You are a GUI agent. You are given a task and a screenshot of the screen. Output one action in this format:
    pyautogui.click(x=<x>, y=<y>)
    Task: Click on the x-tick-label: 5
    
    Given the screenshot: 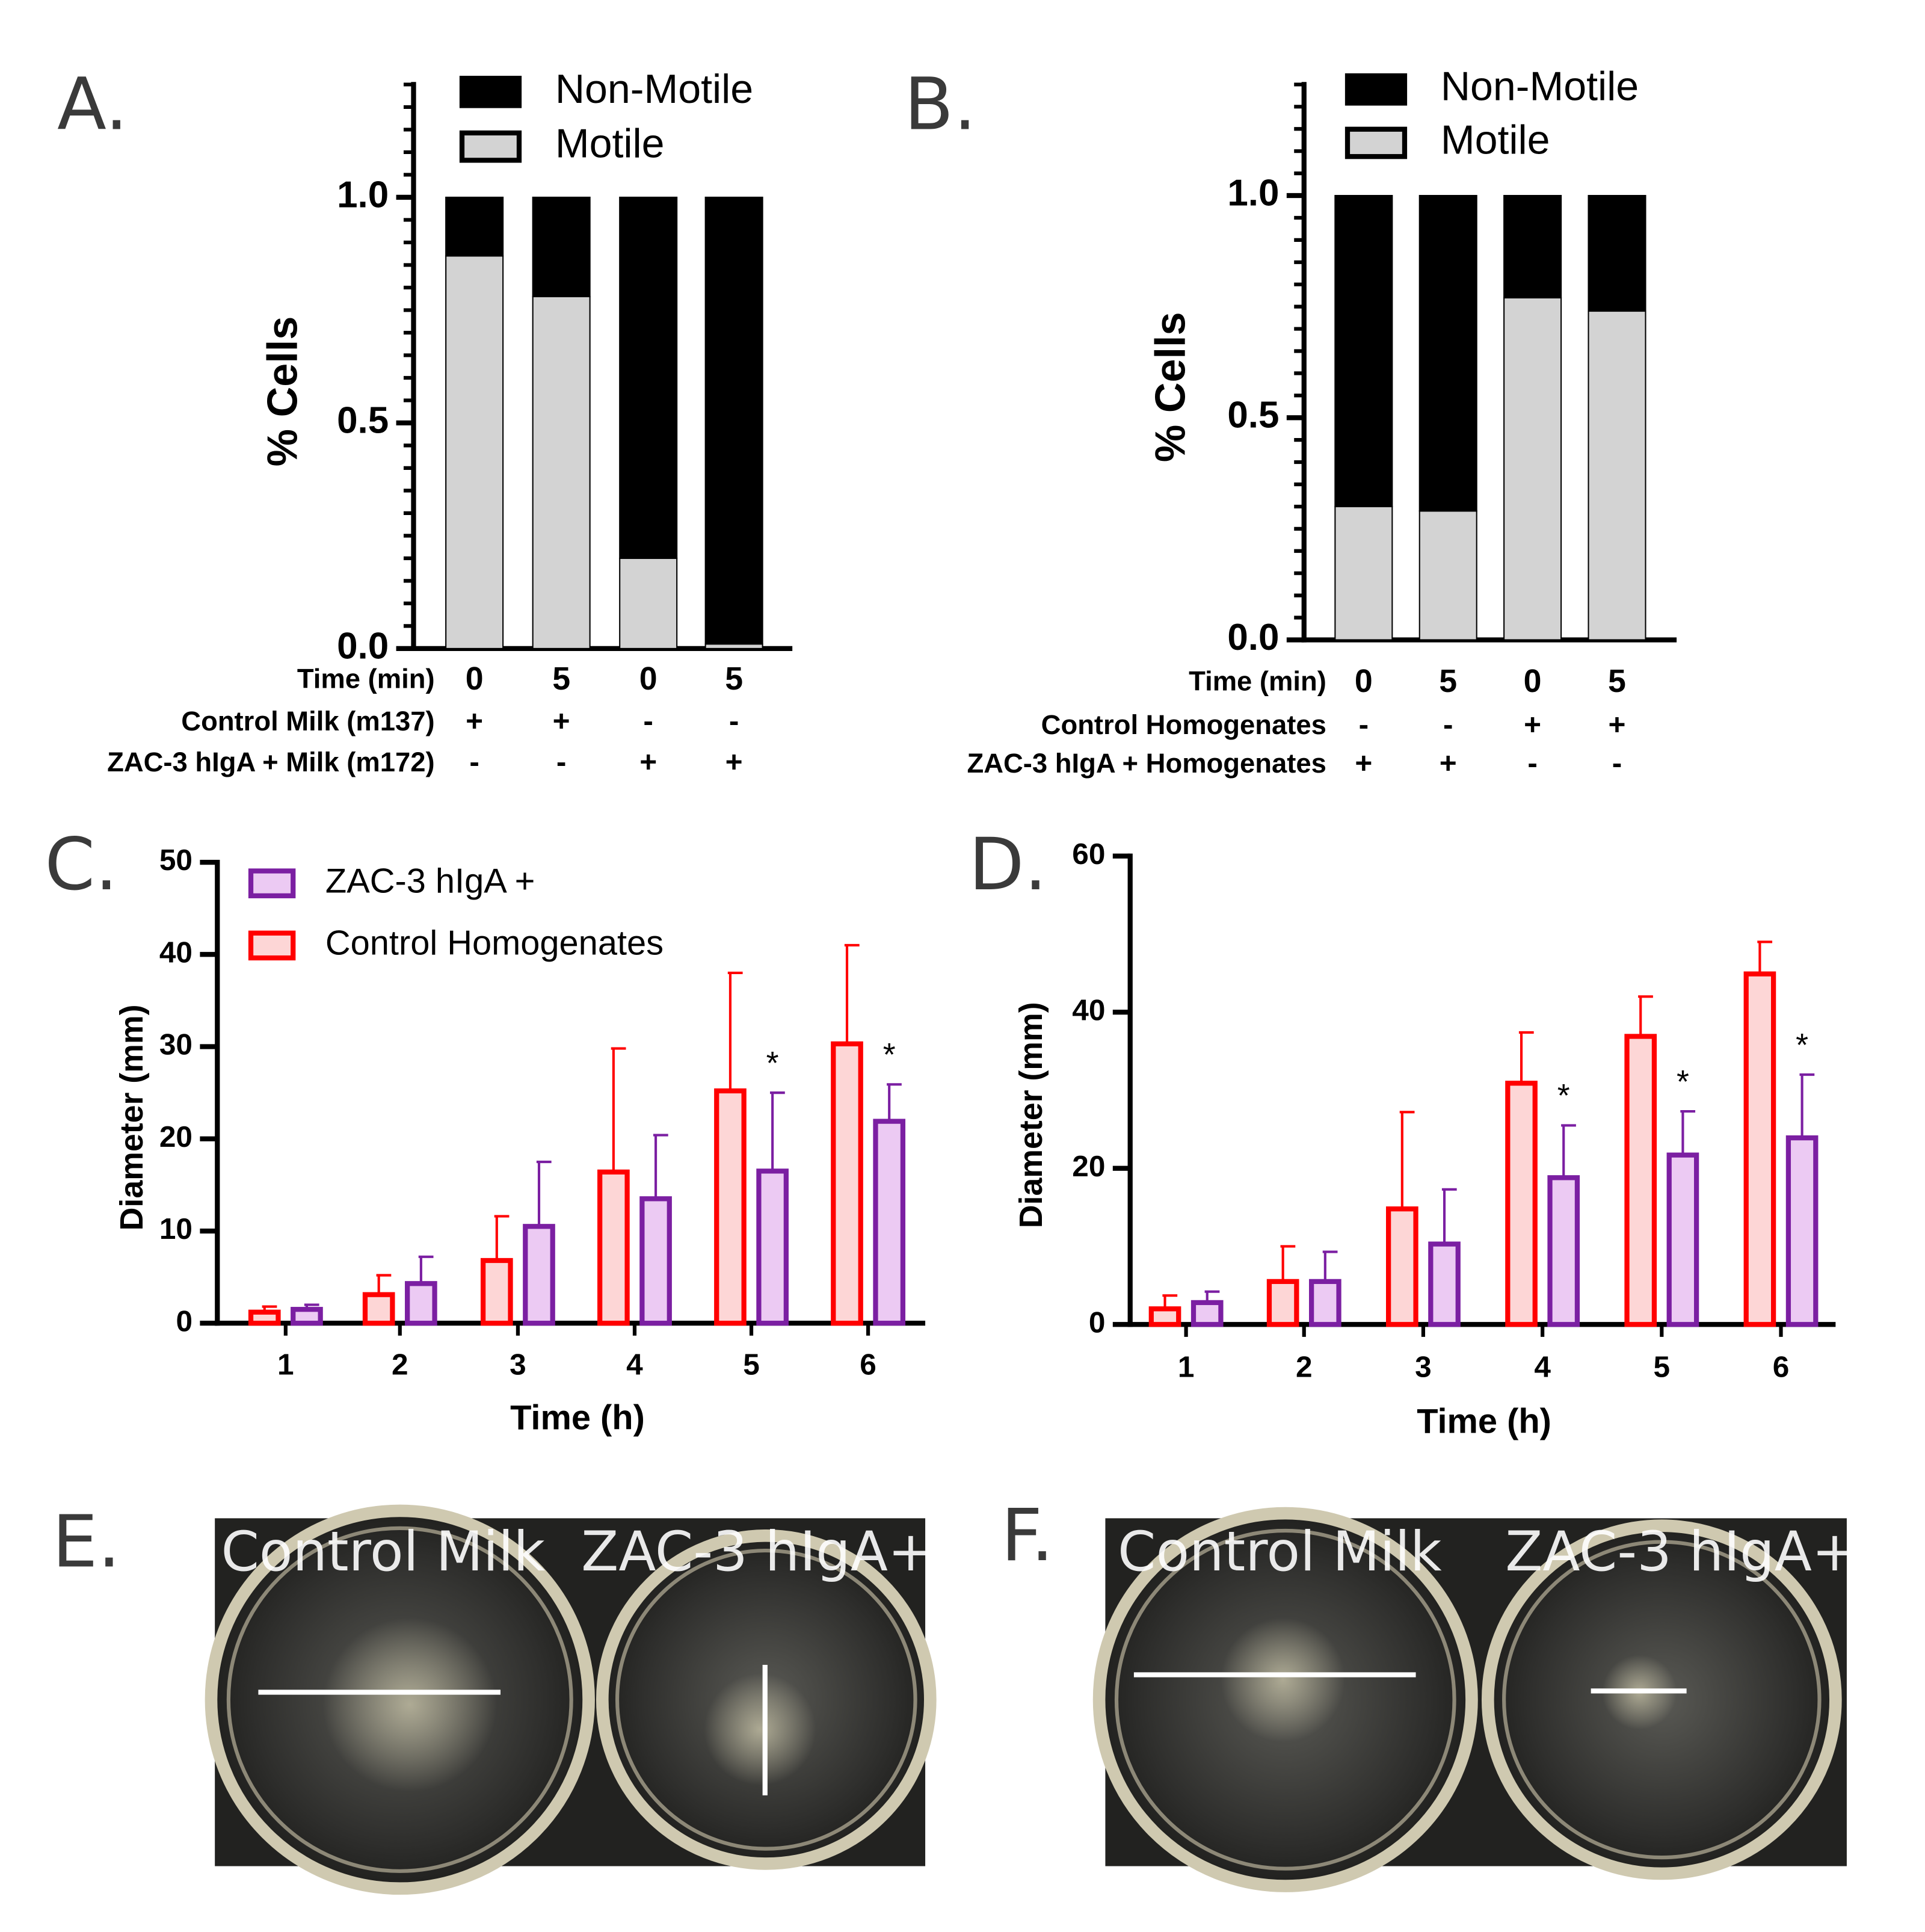 What is the action you would take?
    pyautogui.click(x=751, y=1364)
    